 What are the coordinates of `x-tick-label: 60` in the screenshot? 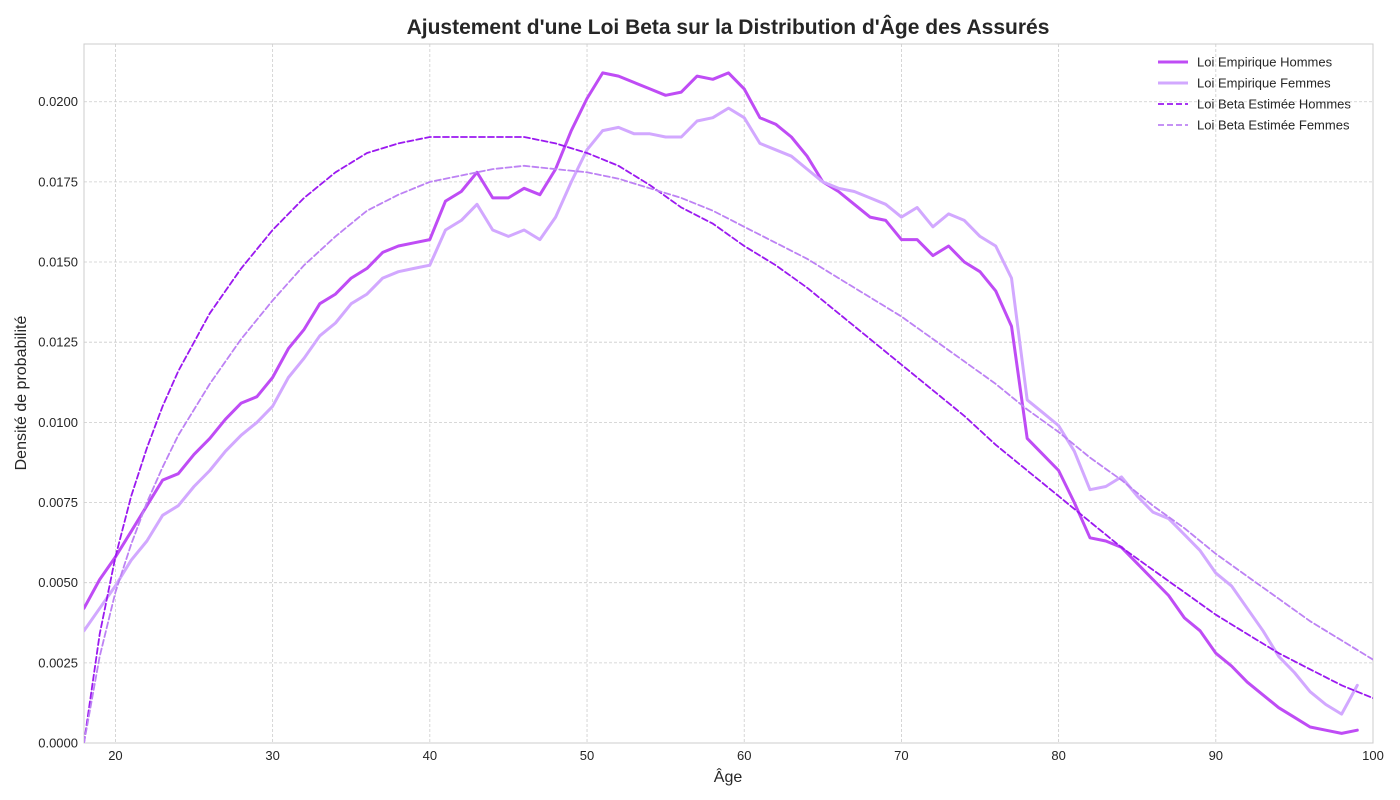 It's located at (744, 755).